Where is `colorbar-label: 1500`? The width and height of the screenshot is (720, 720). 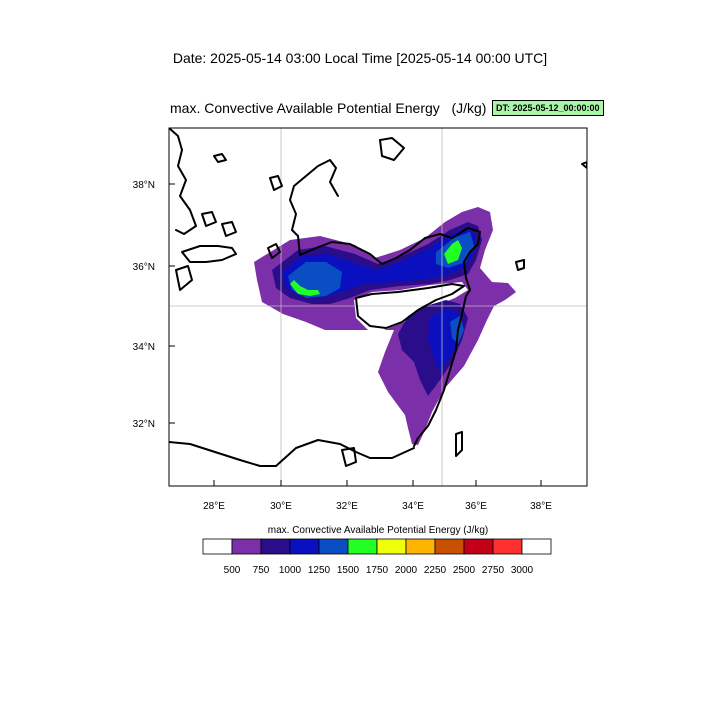 colorbar-label: 1500 is located at coordinates (348, 570).